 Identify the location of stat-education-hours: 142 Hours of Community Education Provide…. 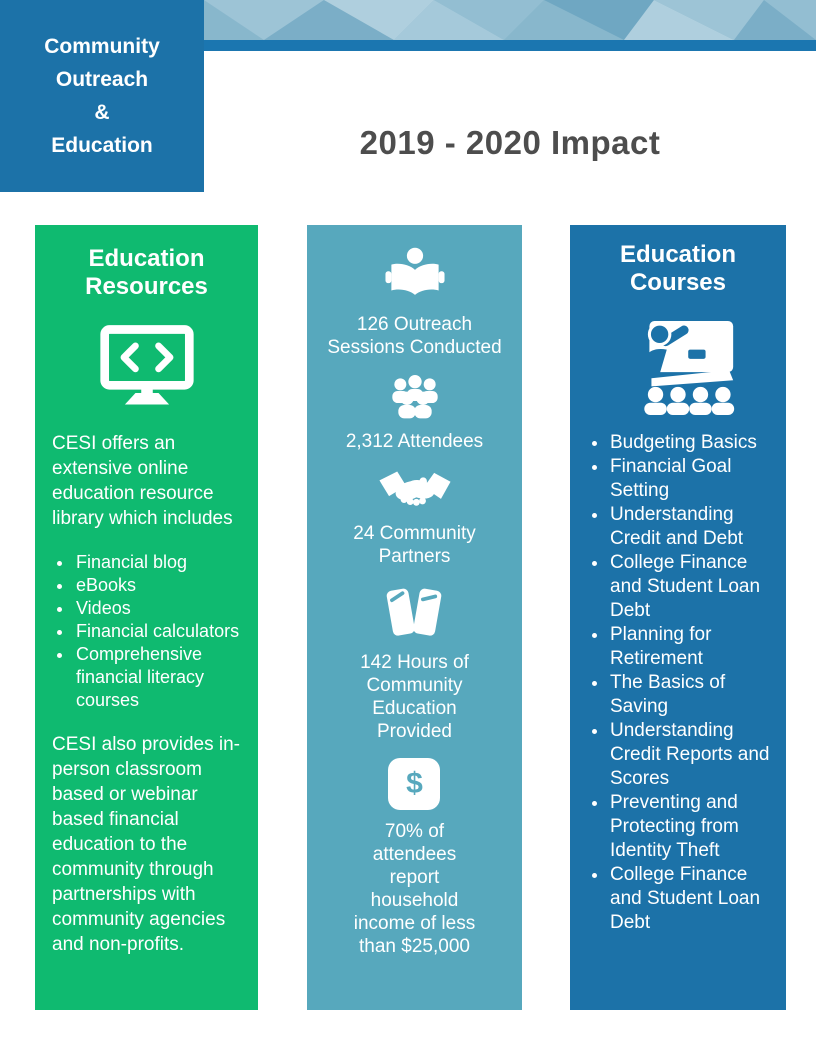
(414, 663).